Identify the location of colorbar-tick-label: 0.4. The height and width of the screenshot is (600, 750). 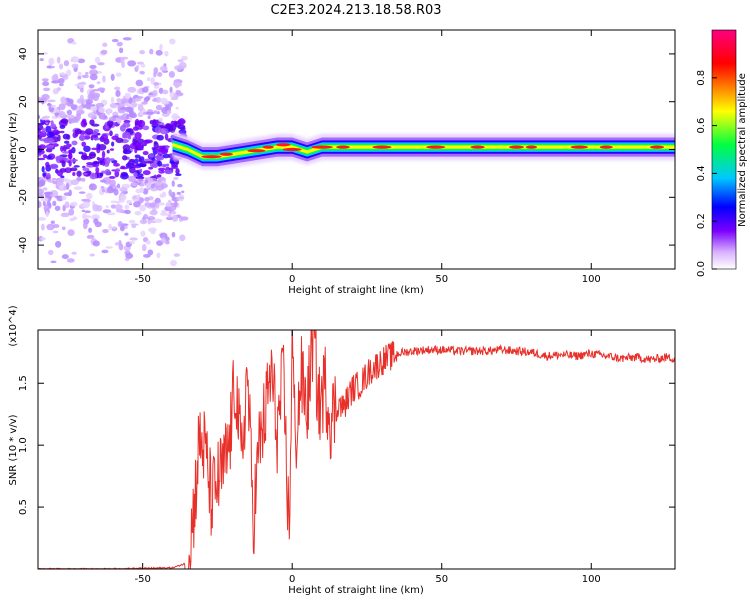
(701, 173).